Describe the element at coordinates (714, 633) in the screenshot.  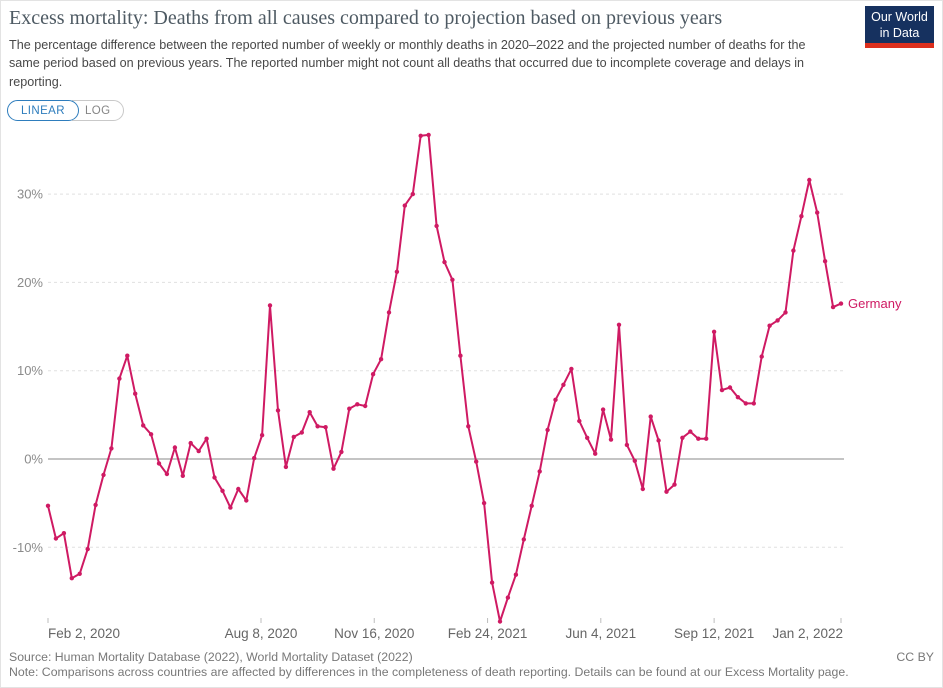
I see `x-tick-label: Sep 12, 2021` at that location.